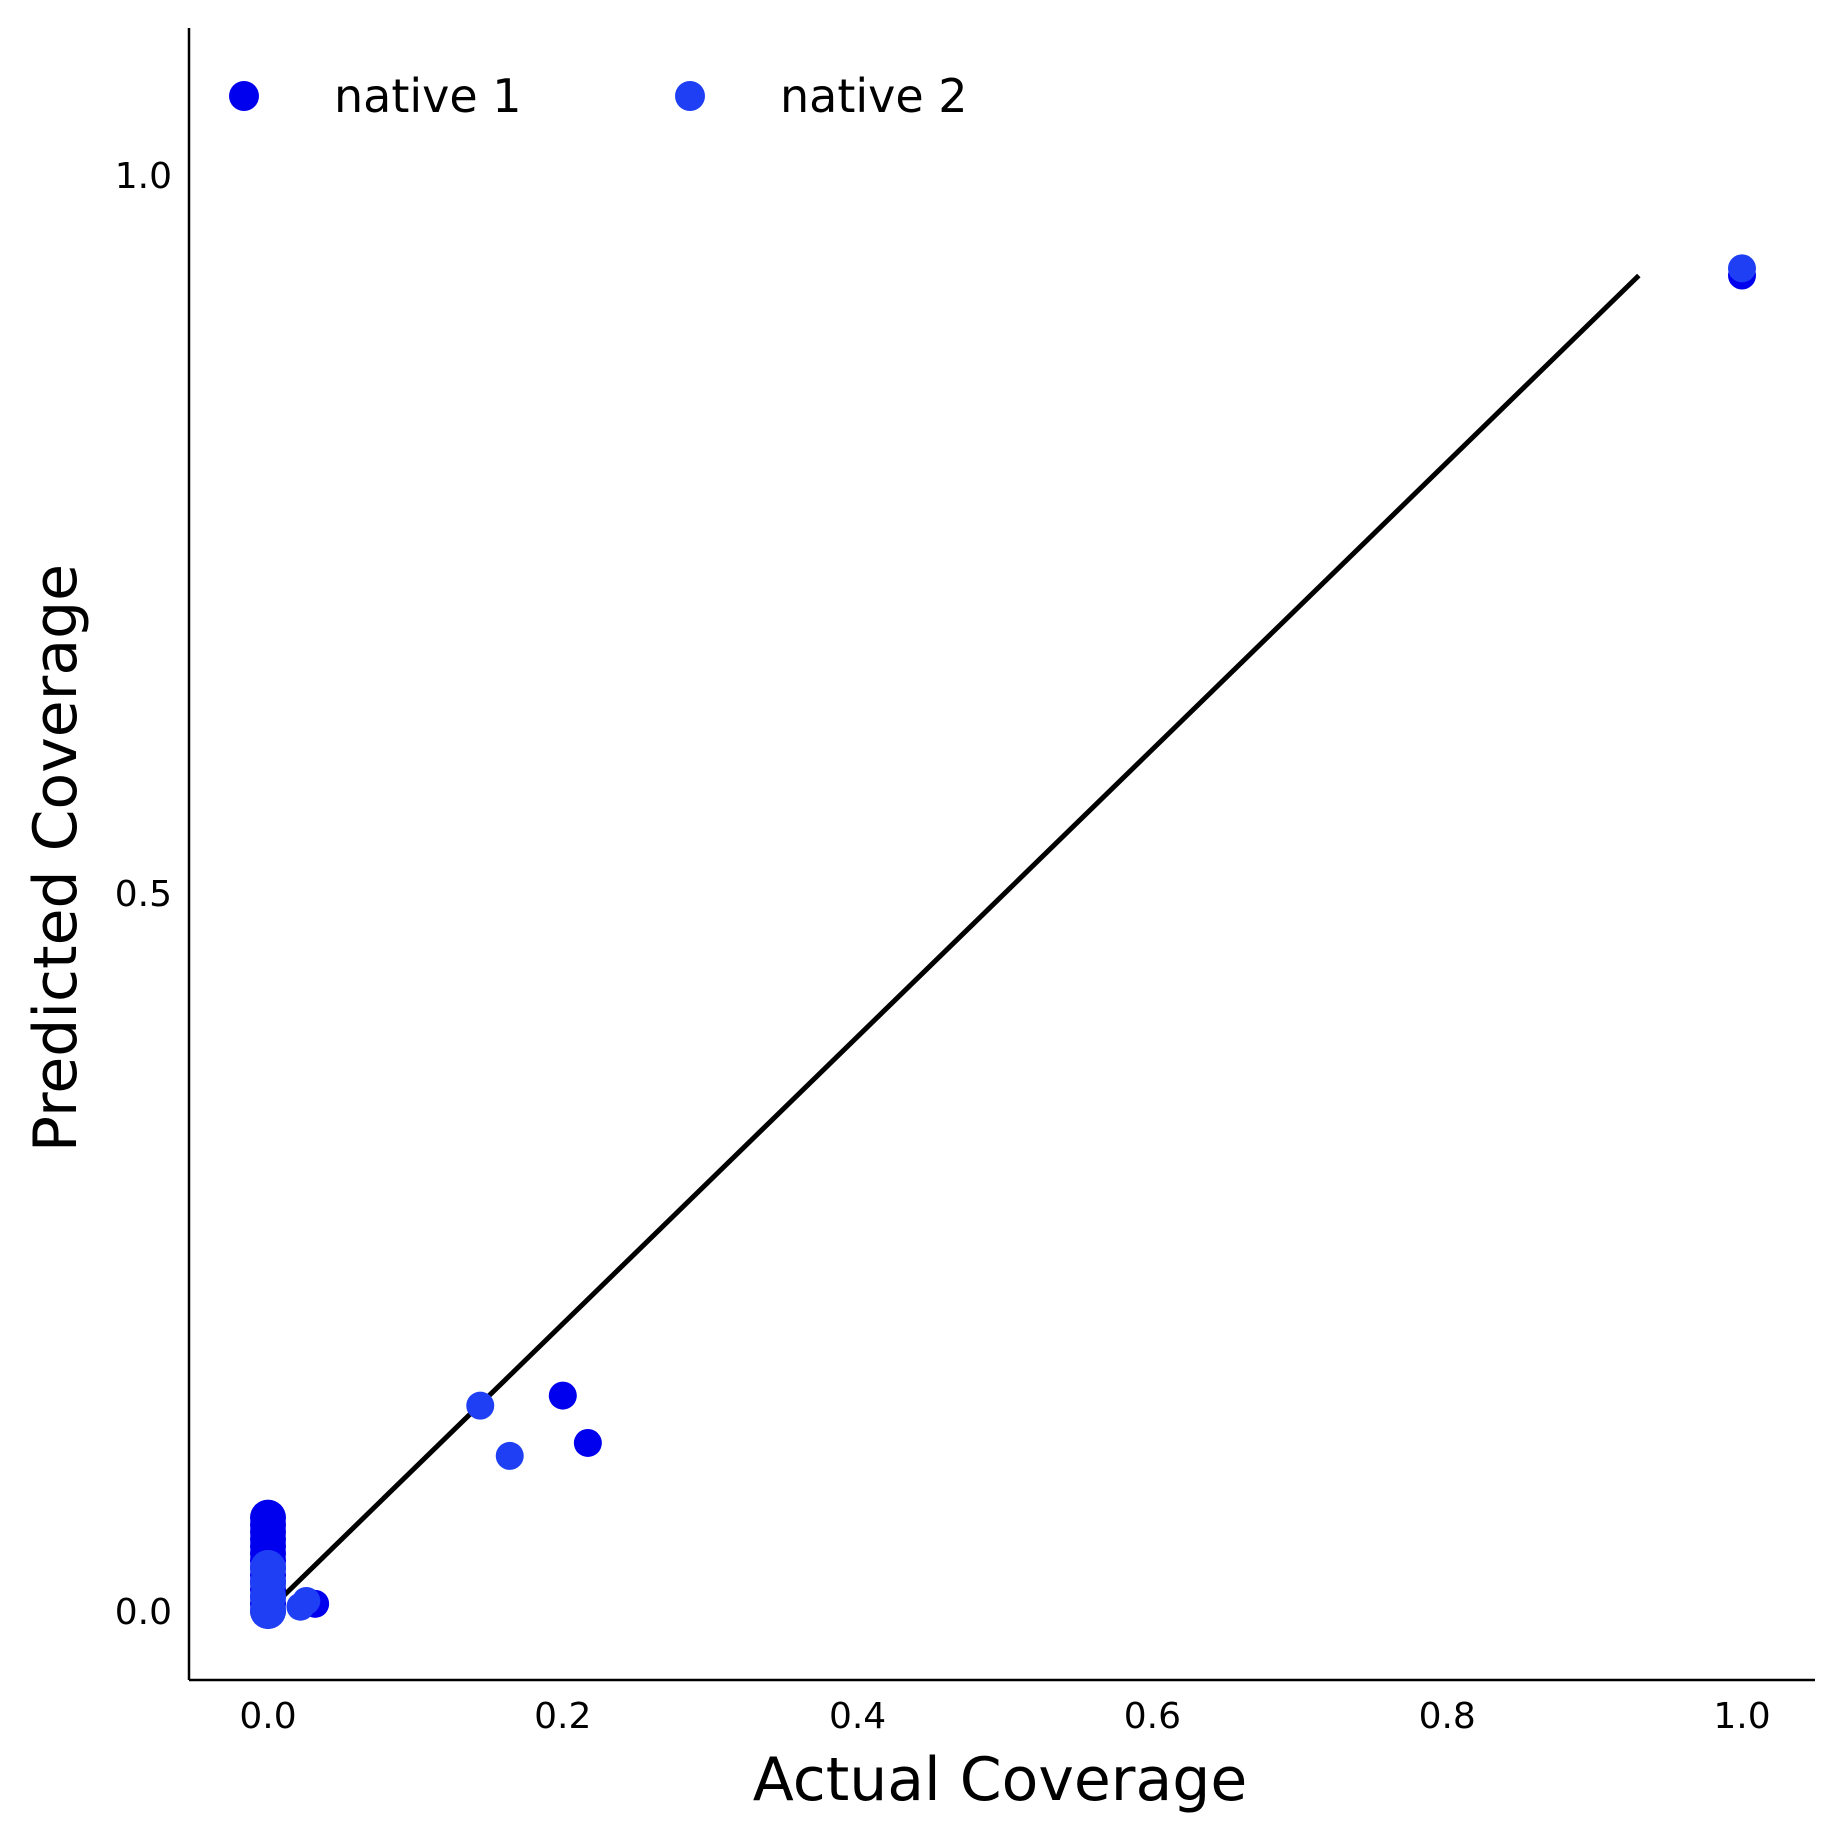  What do you see at coordinates (562, 1716) in the screenshot?
I see `x-tick-label: 0.2` at bounding box center [562, 1716].